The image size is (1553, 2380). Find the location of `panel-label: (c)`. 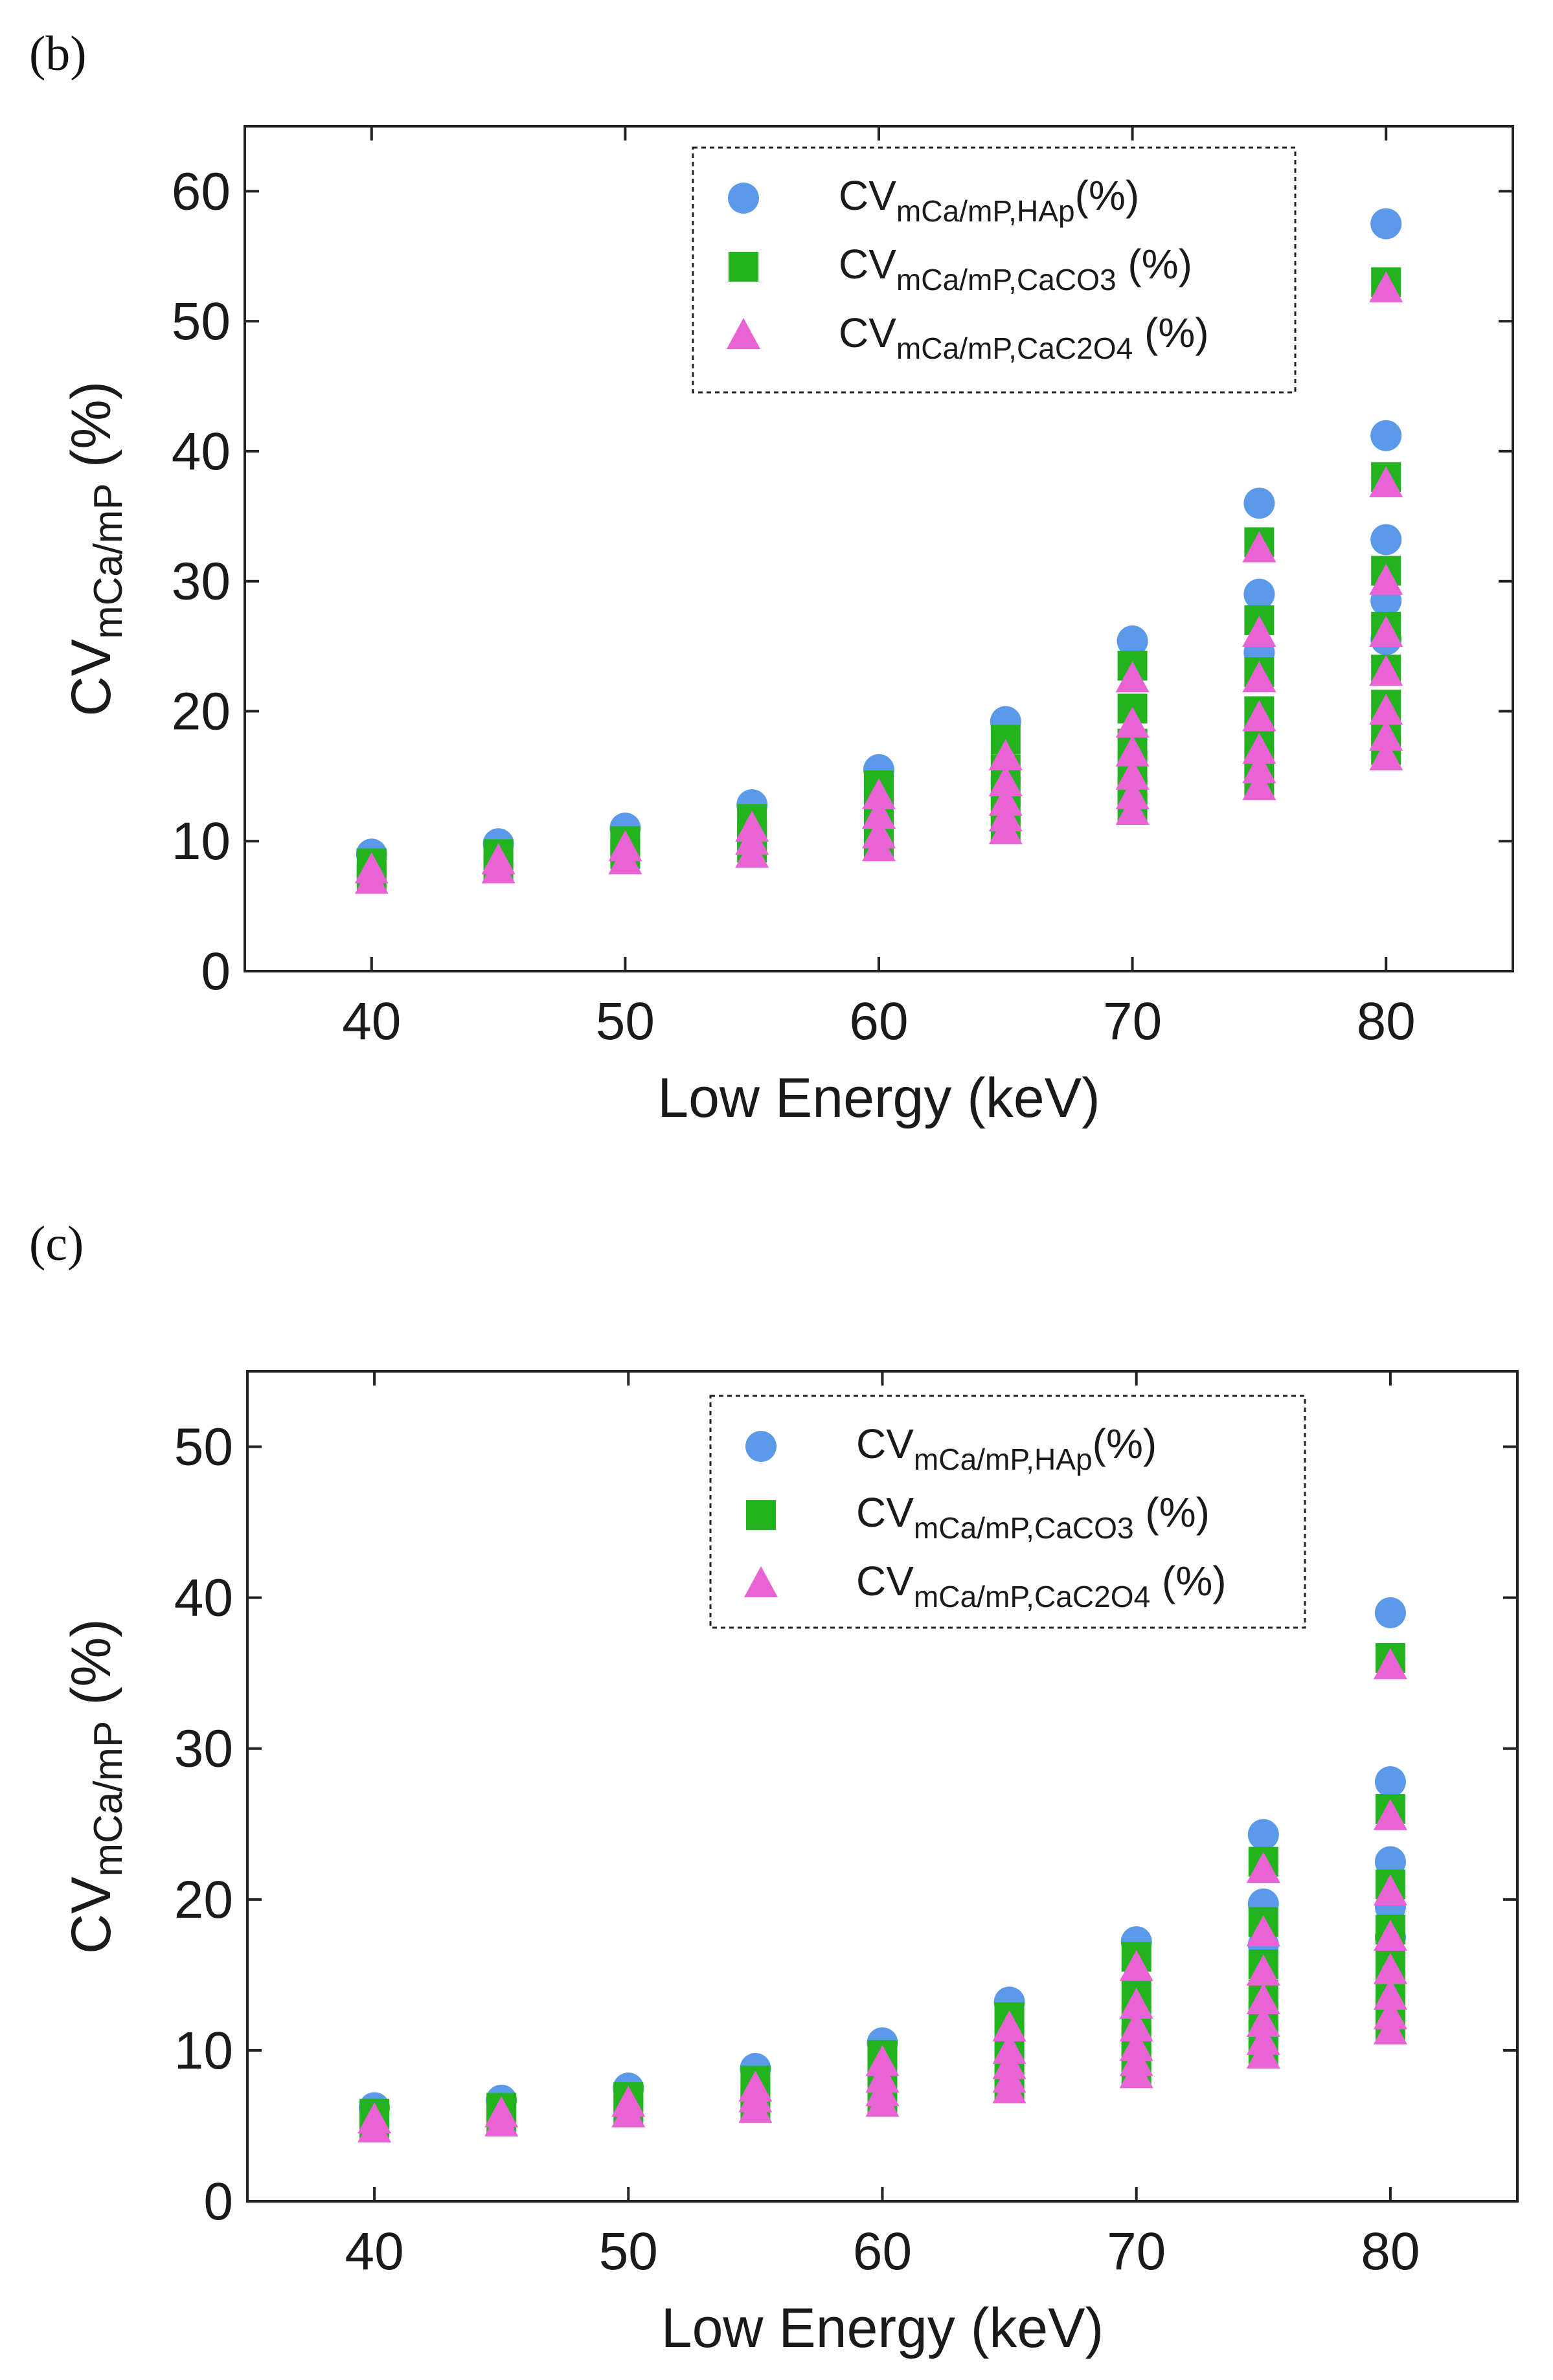

panel-label: (c) is located at coordinates (56, 1244).